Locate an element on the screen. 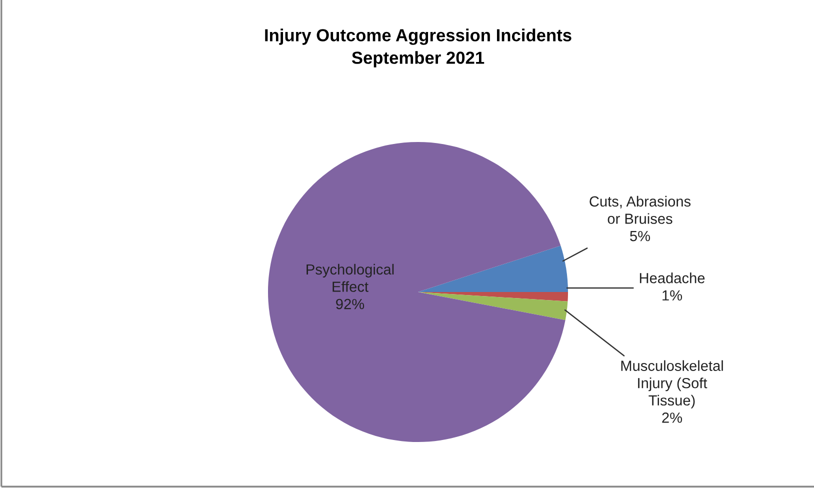  data-label: 5% is located at coordinates (640, 236).